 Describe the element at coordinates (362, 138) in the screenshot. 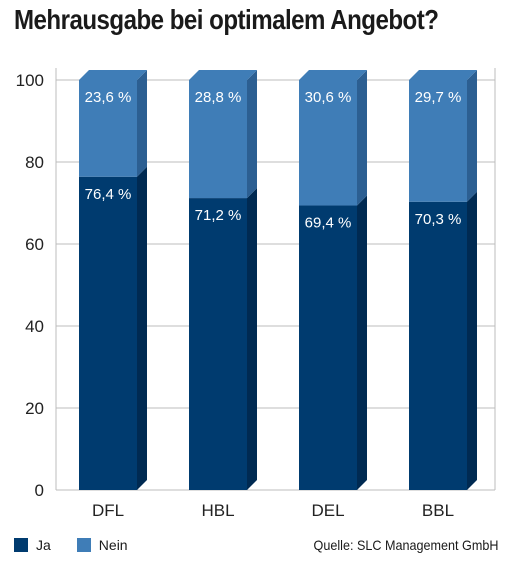

I see `bar-side-nein-del` at that location.